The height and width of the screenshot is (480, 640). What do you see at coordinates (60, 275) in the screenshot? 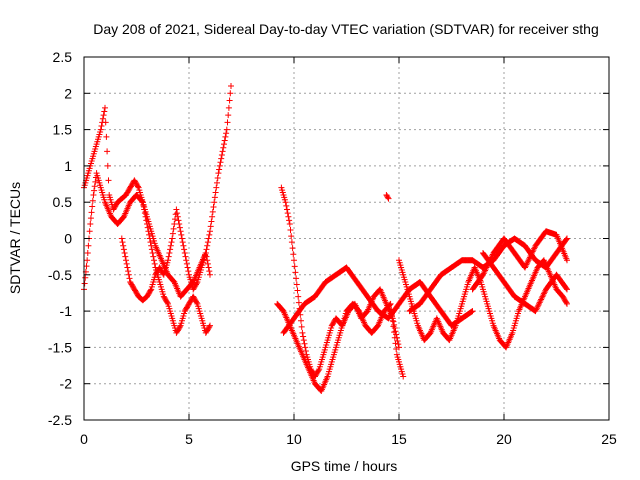
I see `y-tick-label: -0.5` at bounding box center [60, 275].